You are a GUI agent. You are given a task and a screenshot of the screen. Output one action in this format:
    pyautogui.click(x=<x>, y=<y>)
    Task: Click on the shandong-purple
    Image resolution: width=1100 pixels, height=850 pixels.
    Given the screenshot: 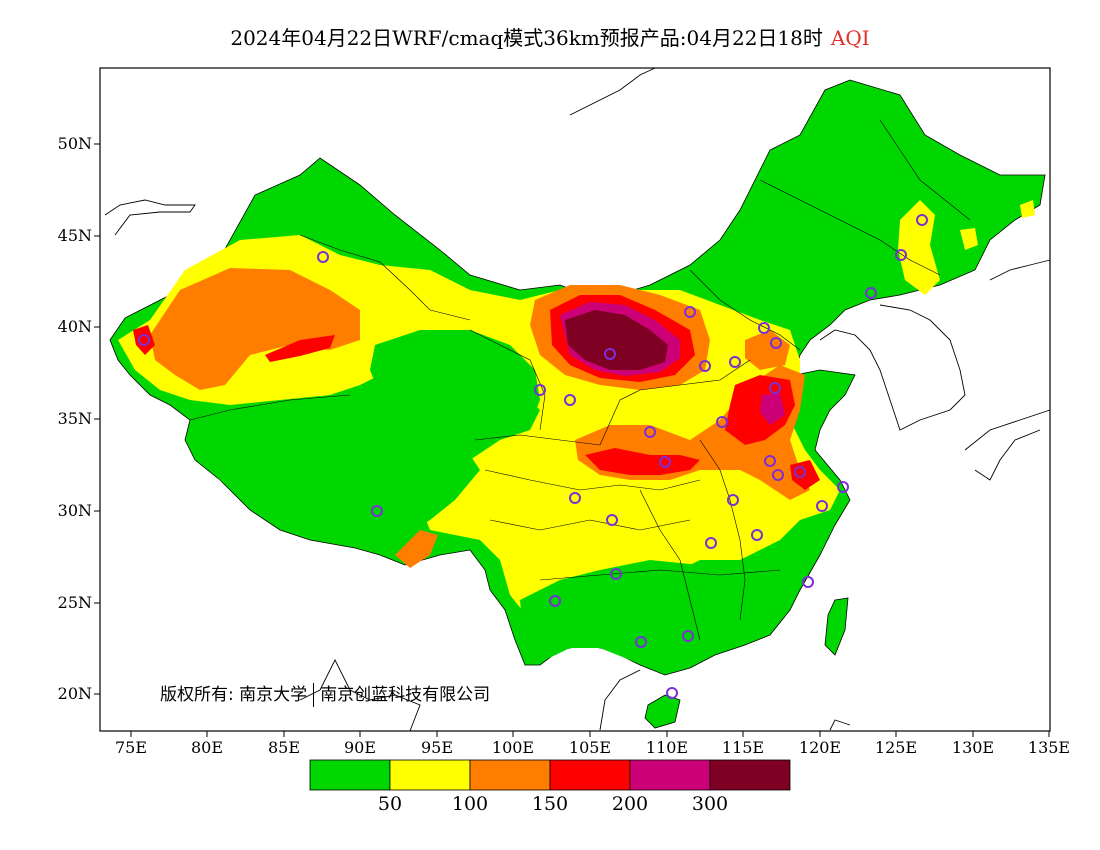 What is the action you would take?
    pyautogui.click(x=772, y=409)
    